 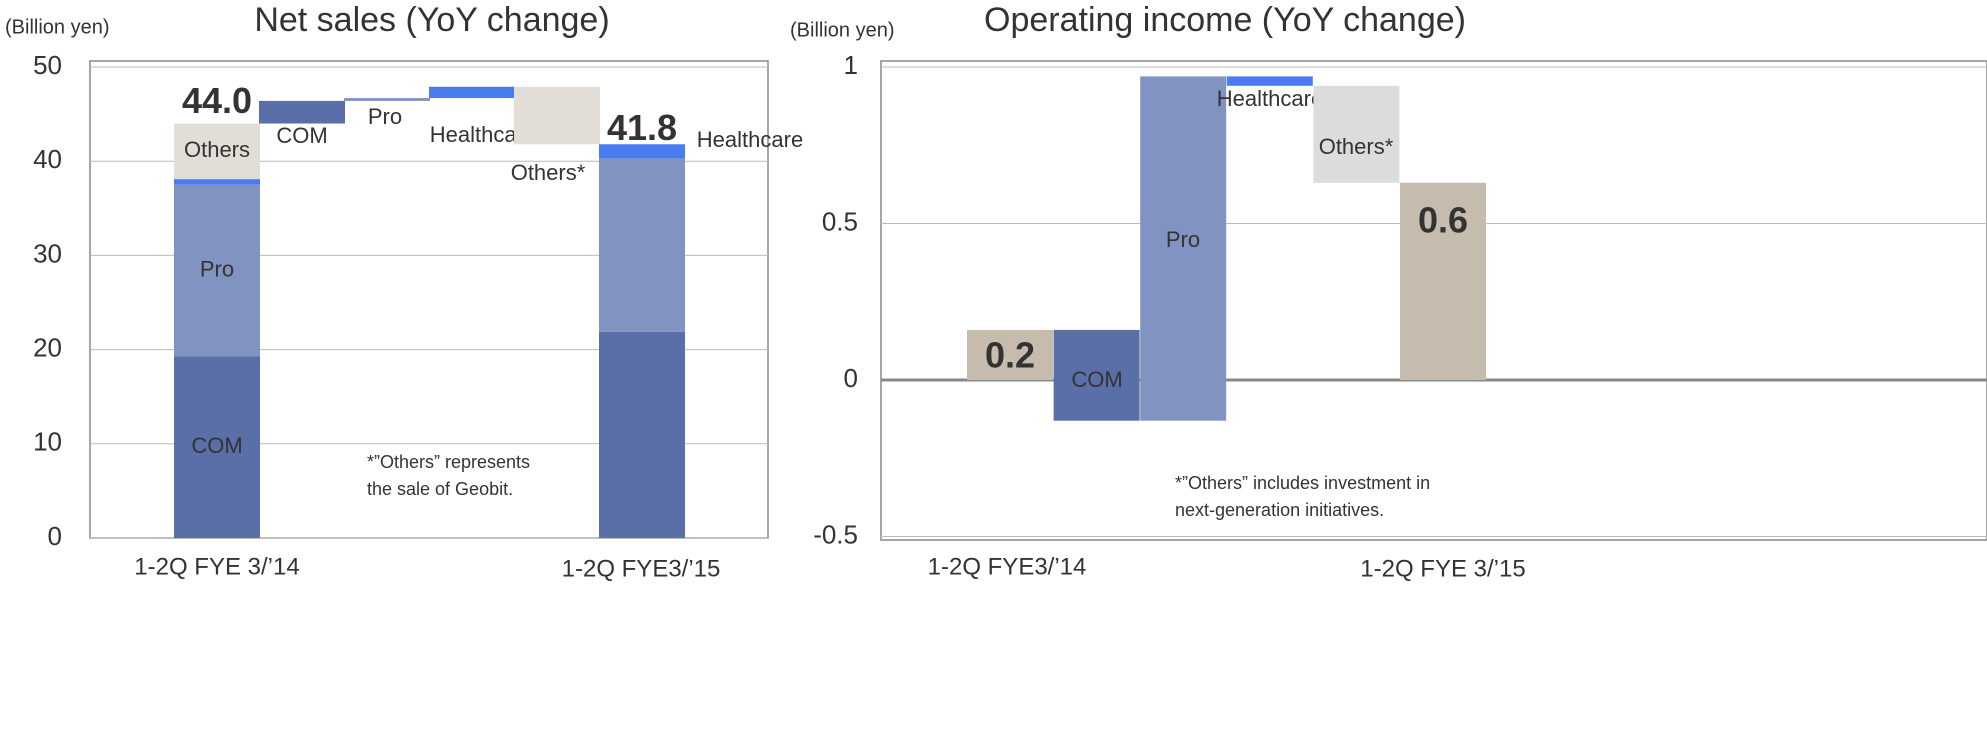 I want to click on chart-title: Operating income (YoY change), so click(x=1225, y=20).